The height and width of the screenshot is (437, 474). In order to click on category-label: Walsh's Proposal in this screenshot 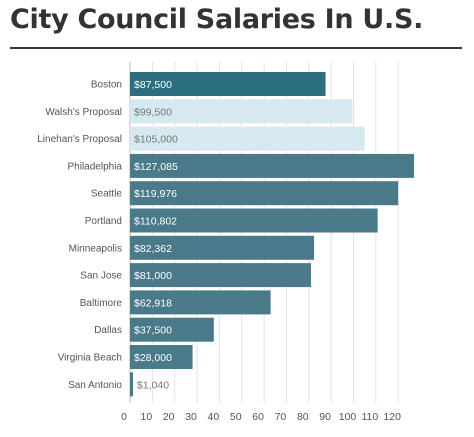, I will do `click(83, 112)`.